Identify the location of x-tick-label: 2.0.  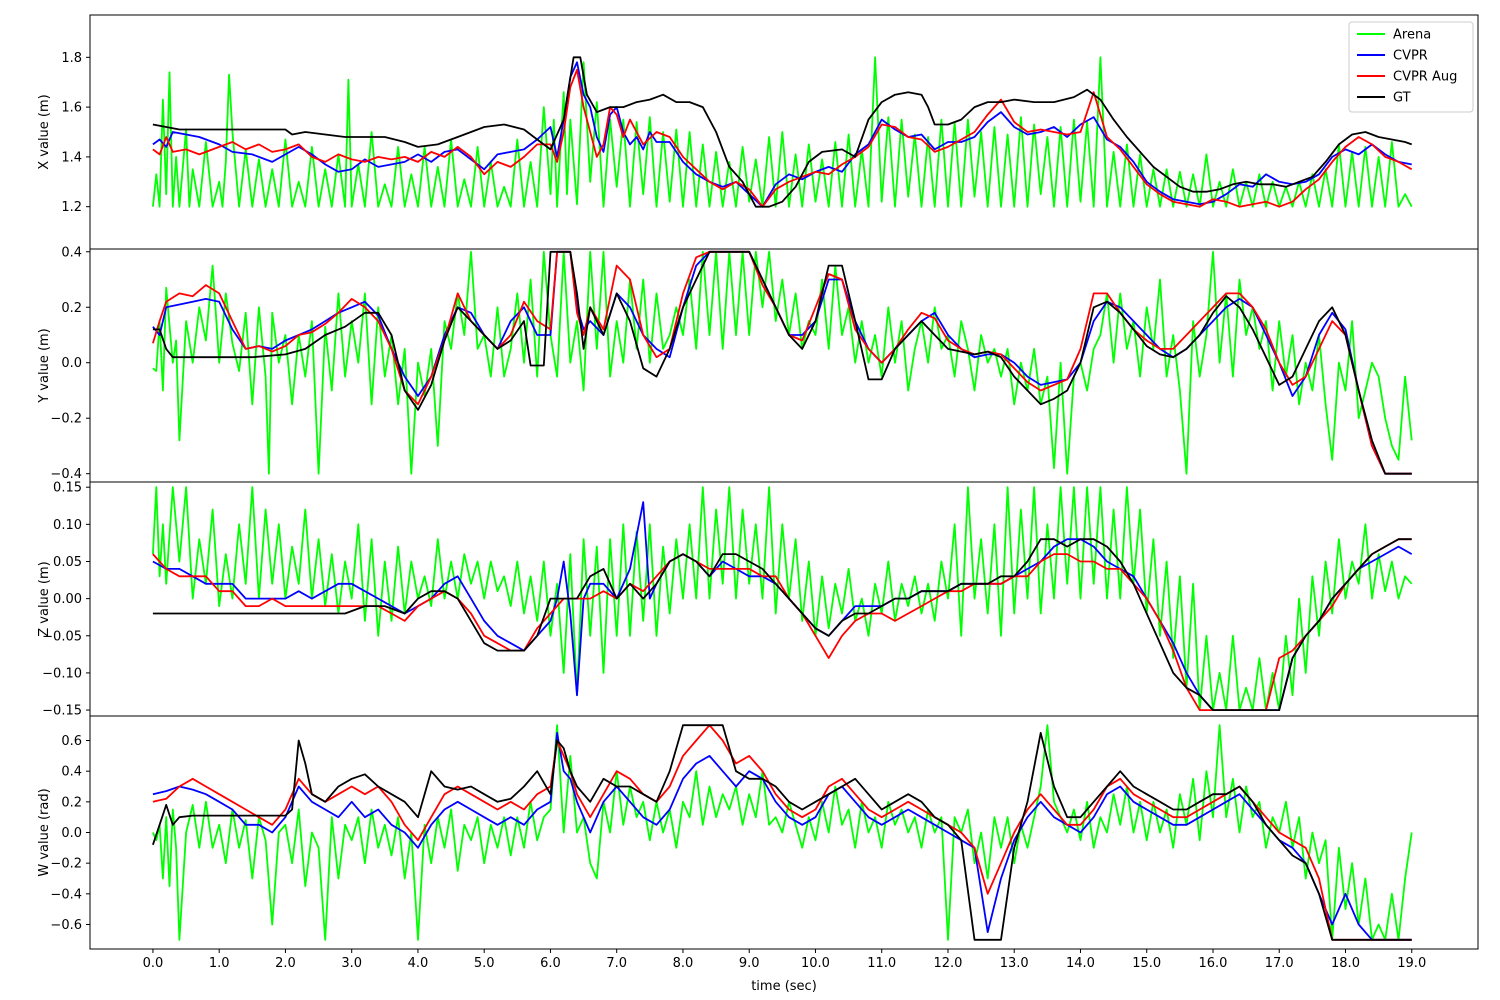
(285, 963).